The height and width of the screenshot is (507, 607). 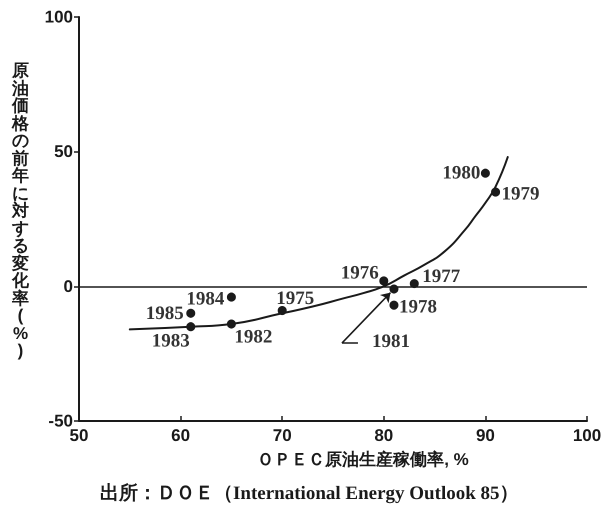 I want to click on annotation: 1976, so click(x=359, y=273).